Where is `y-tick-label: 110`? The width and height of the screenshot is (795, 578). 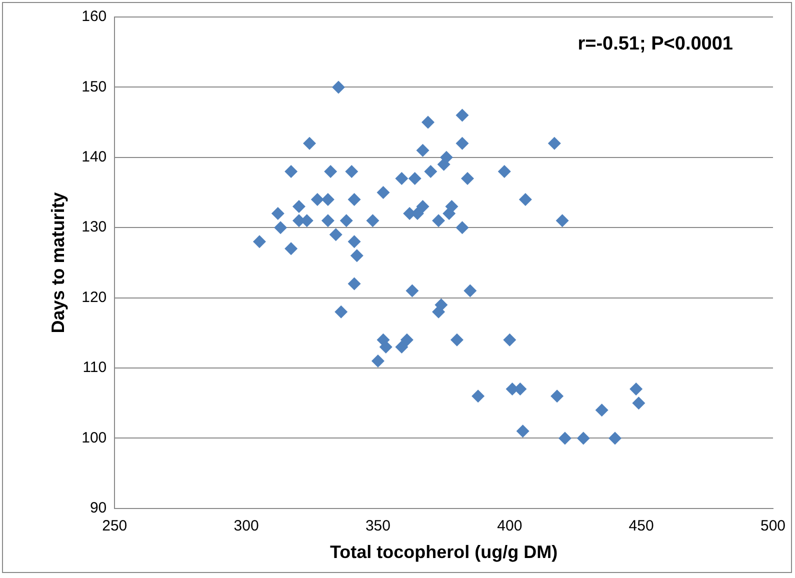
y-tick-label: 110 is located at coordinates (94, 367).